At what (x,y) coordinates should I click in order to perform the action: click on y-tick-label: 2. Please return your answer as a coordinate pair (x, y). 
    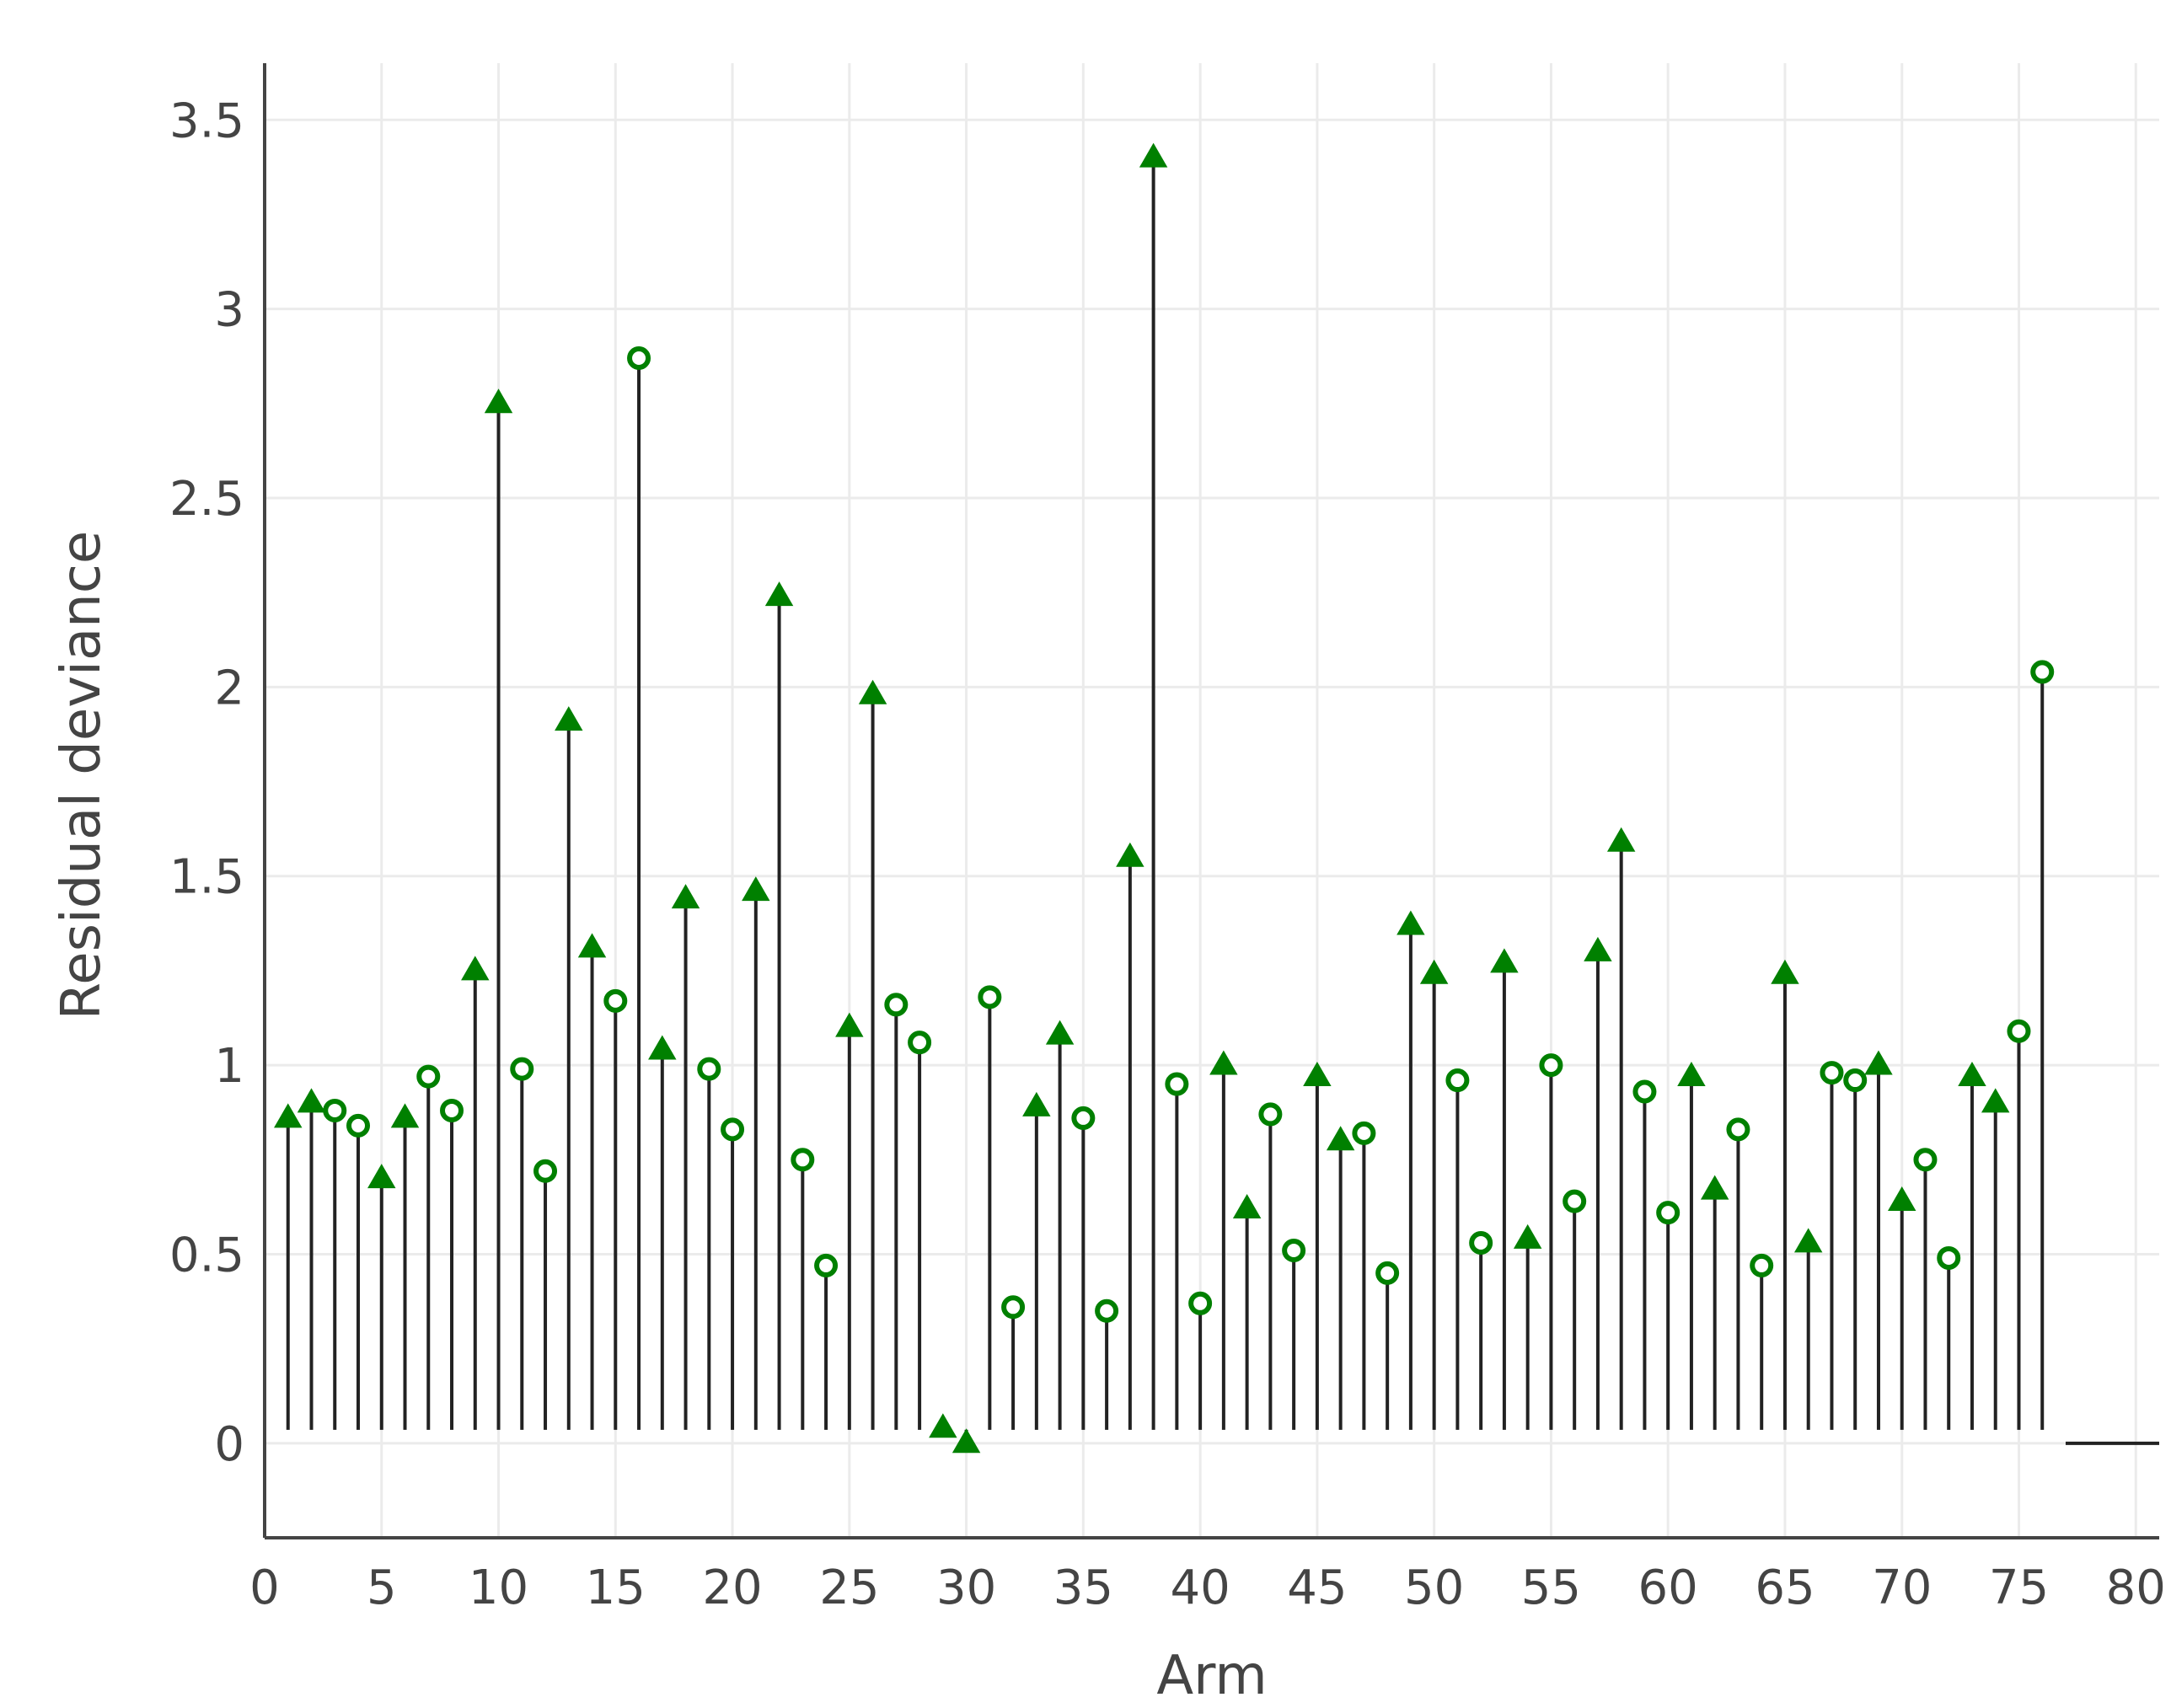
    Looking at the image, I should click on (229, 688).